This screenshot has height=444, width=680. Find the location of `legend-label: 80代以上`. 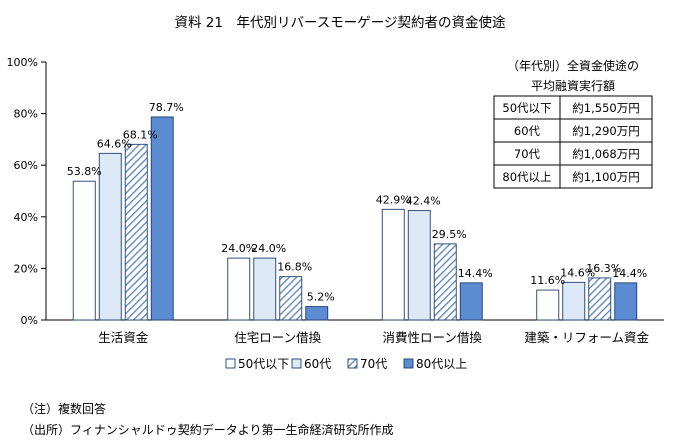

legend-label: 80代以上 is located at coordinates (441, 364).